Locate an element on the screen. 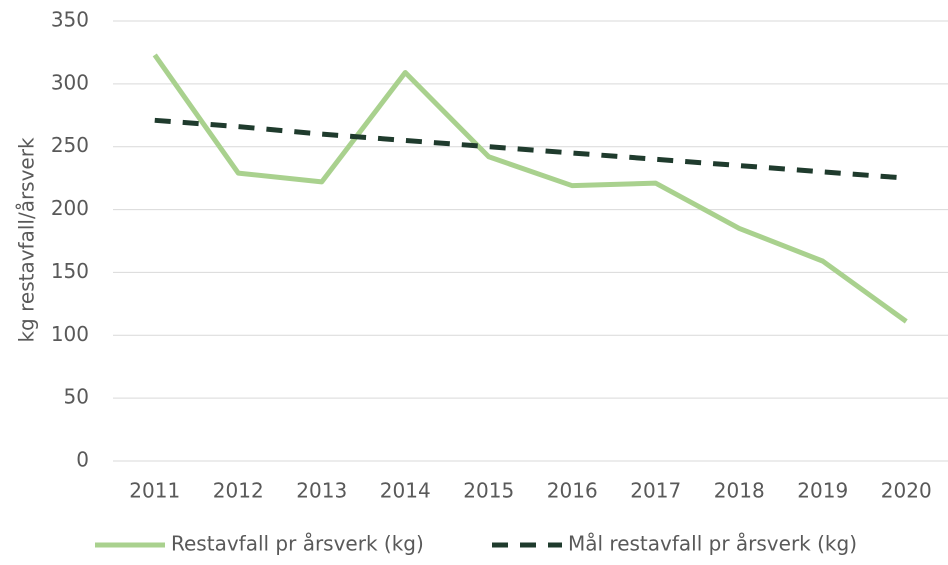 The width and height of the screenshot is (948, 565). x-tick-label: 2012 is located at coordinates (238, 491).